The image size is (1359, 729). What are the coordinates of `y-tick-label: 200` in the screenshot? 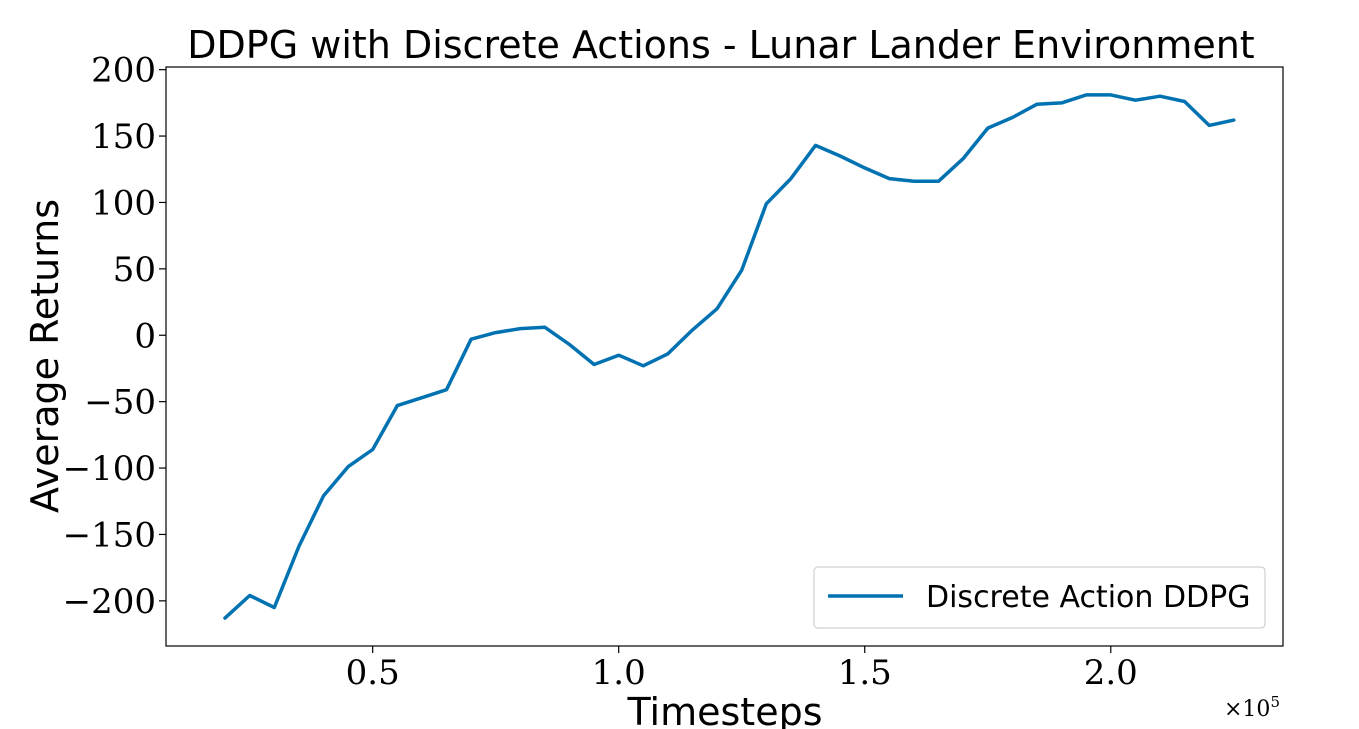 It's located at (123, 71).